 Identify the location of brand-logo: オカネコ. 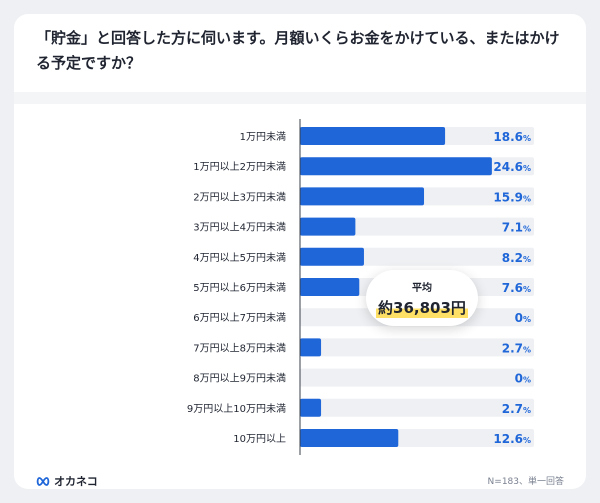
(67, 481).